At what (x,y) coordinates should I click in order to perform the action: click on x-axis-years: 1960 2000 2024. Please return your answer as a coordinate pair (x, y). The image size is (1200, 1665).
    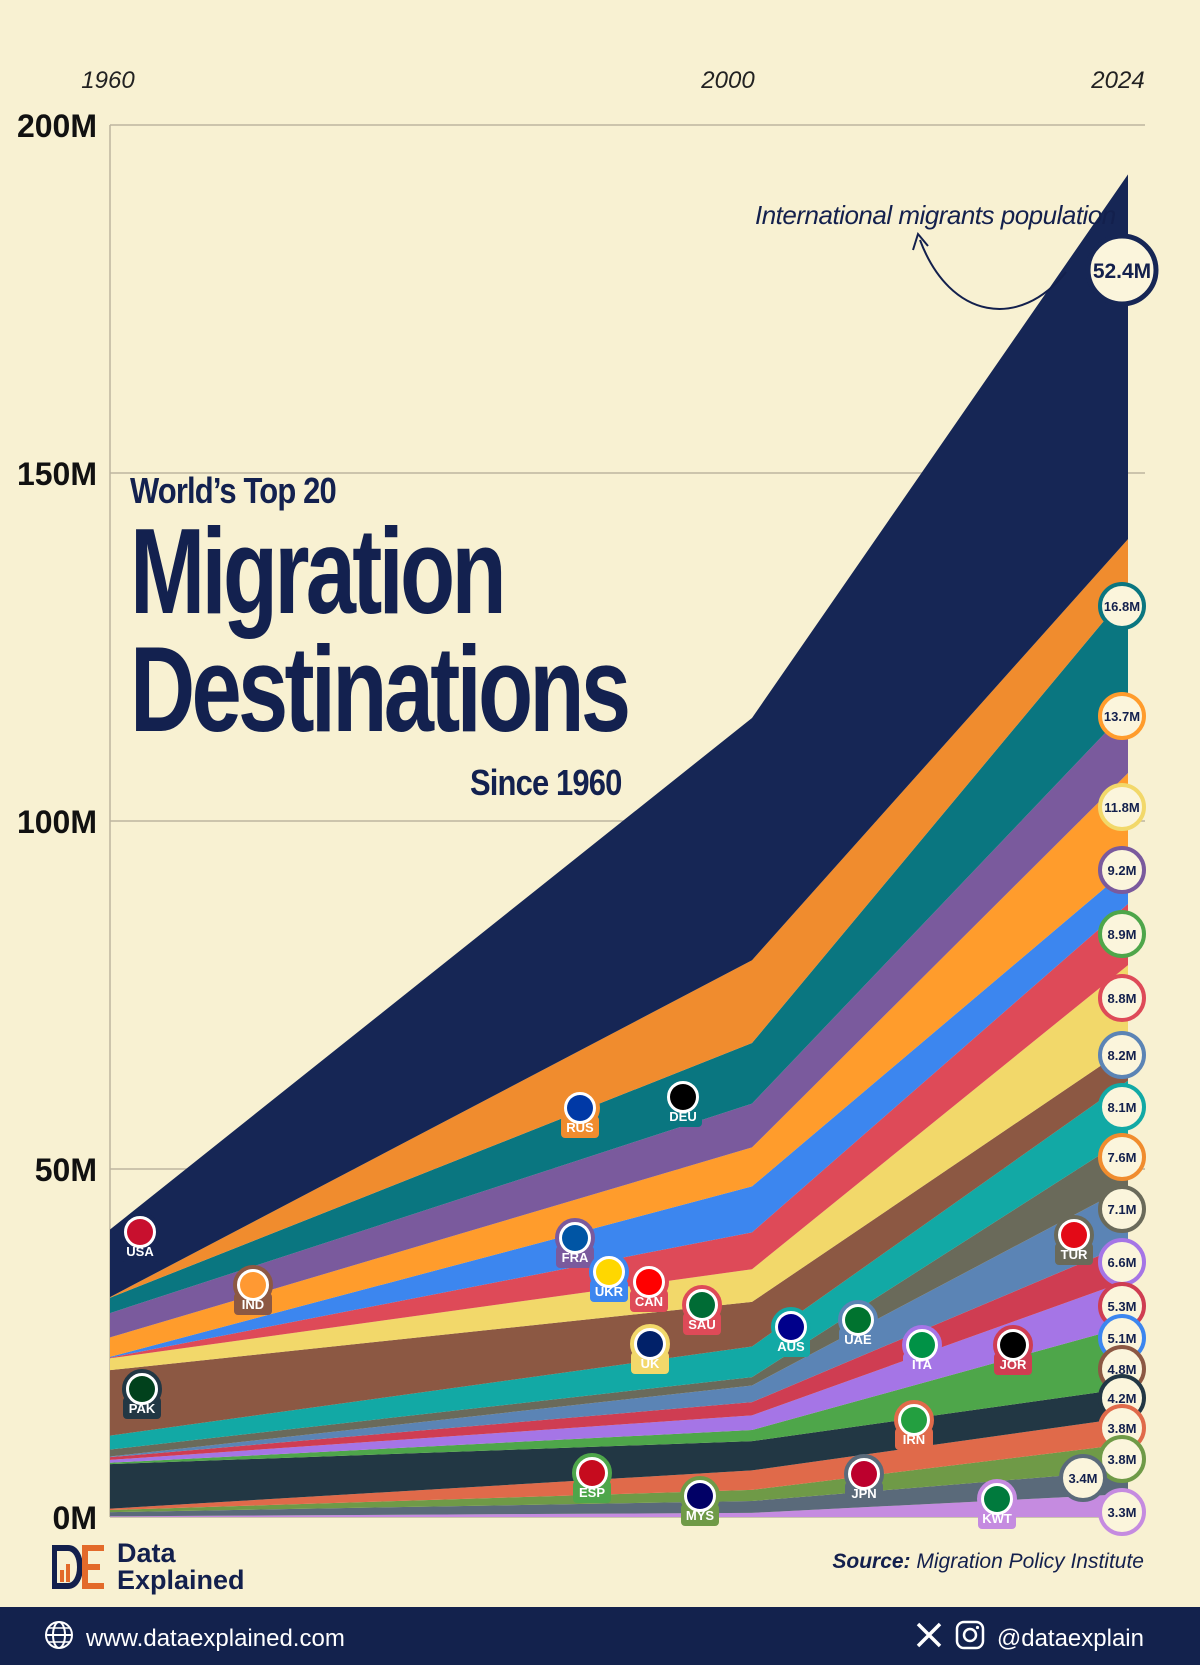
    Looking at the image, I should click on (612, 80).